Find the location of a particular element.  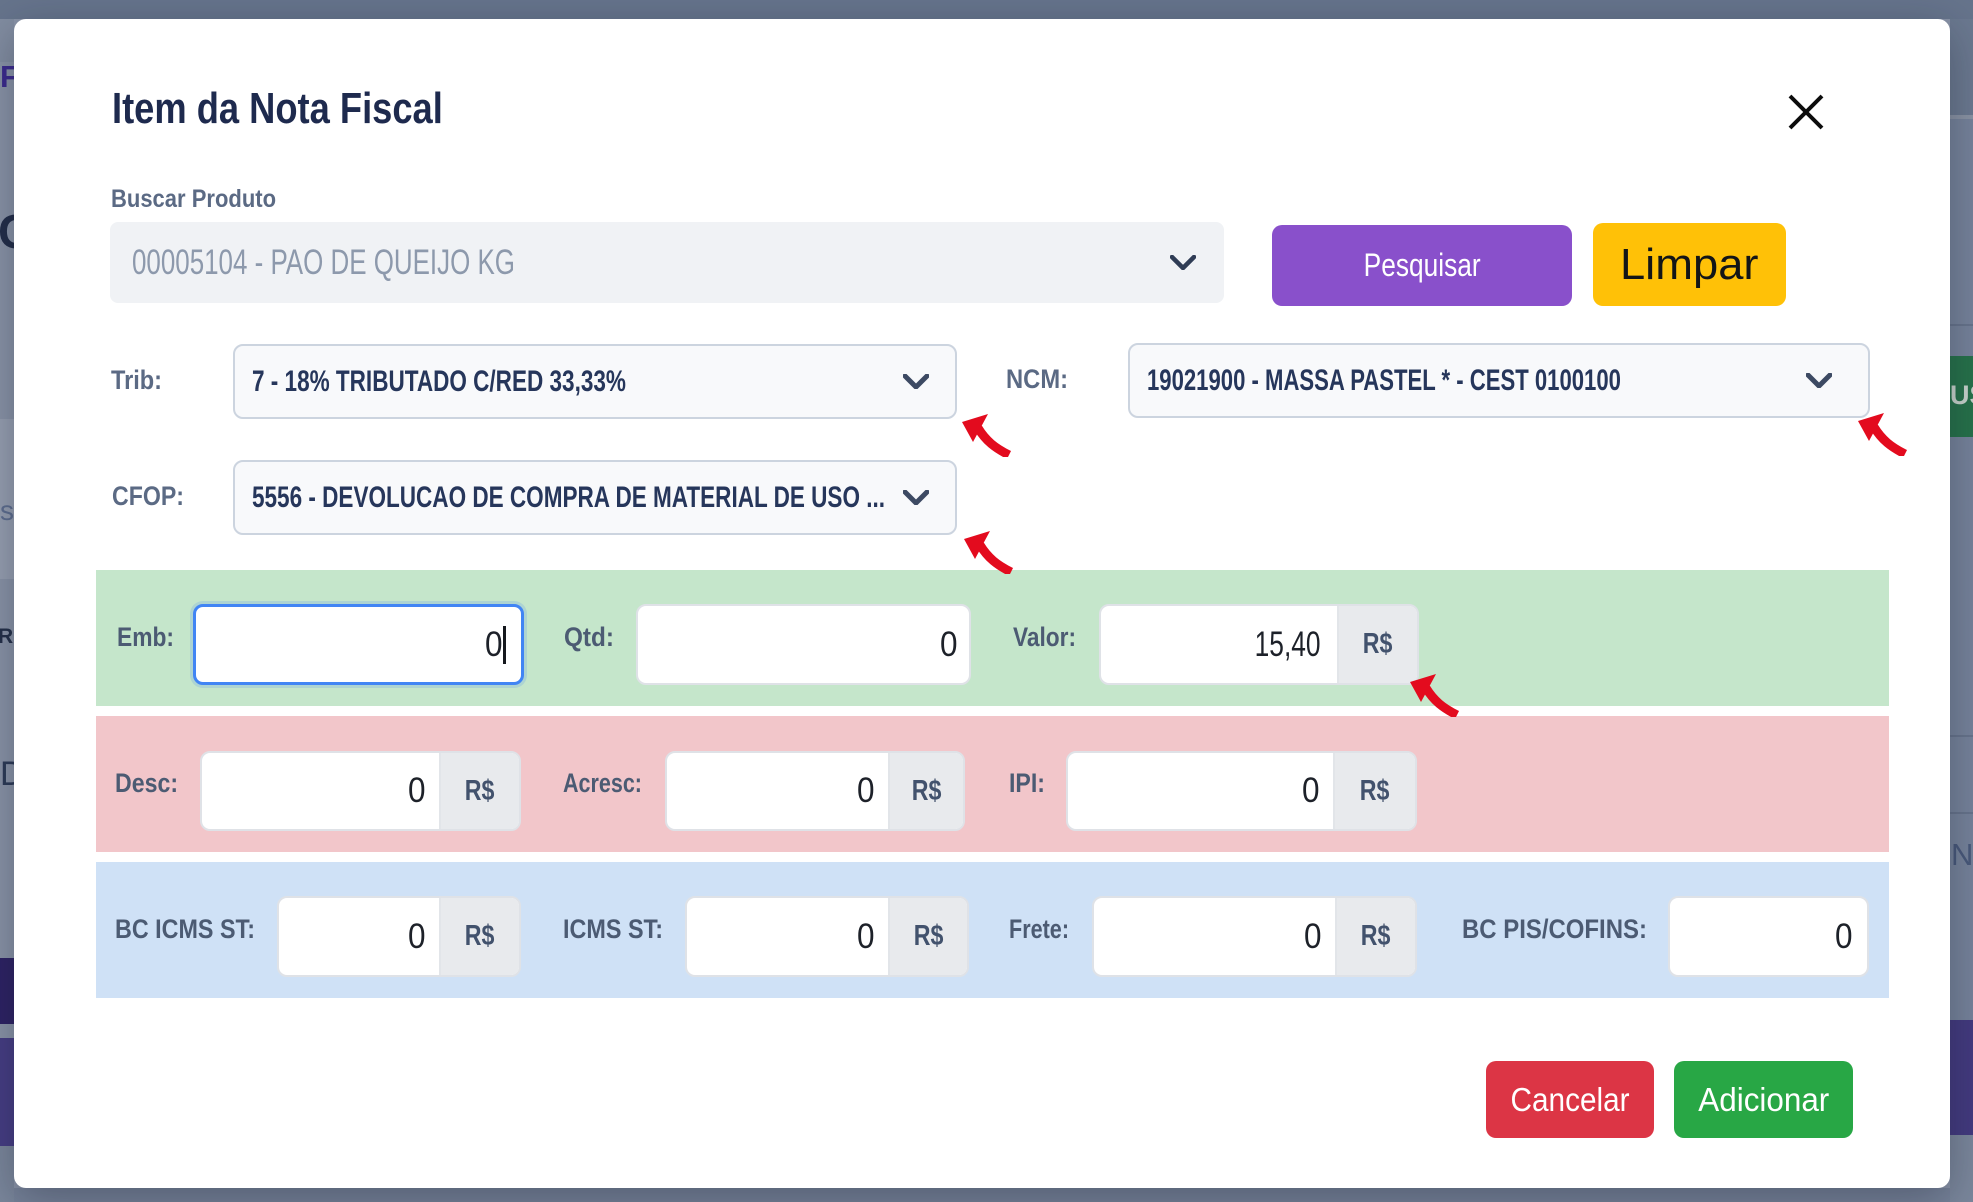

search-button: Pesquisar is located at coordinates (1422, 265).